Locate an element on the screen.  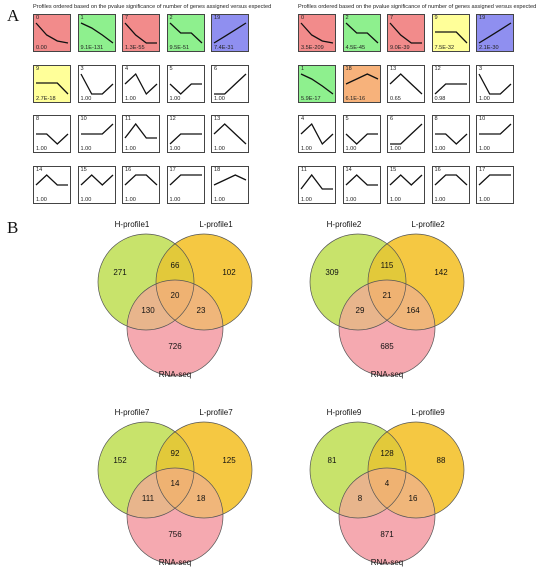
profile-id: 1 is located at coordinates (82, 18).